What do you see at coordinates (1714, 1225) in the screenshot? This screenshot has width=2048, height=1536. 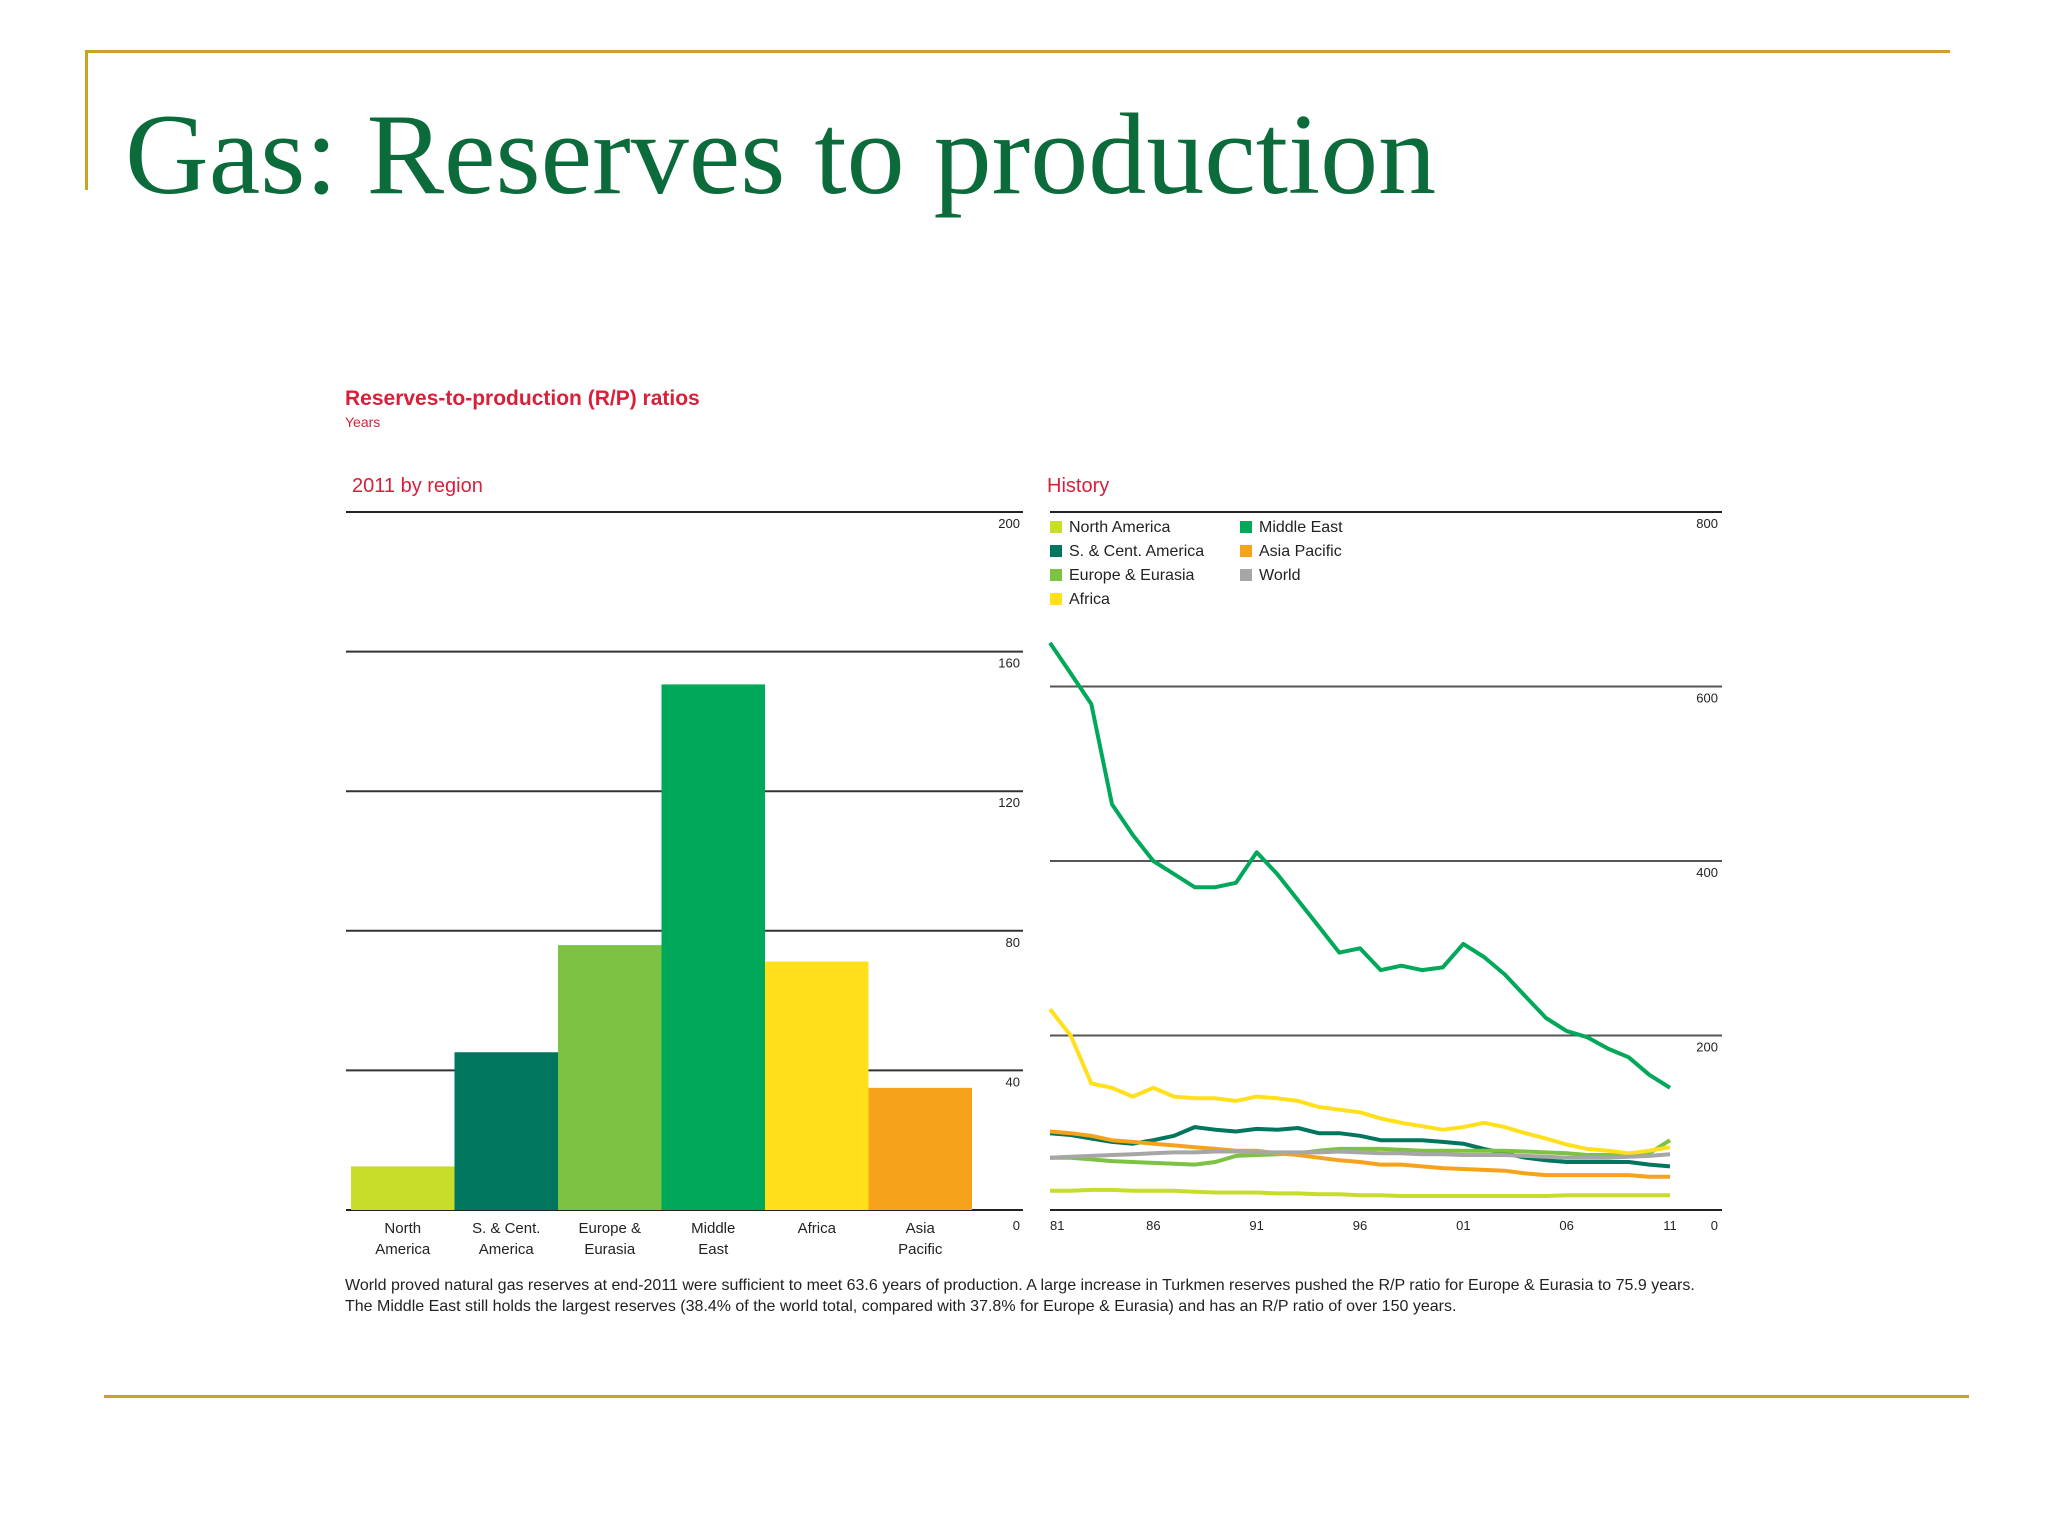 I see `line-y-tick-label: 0` at bounding box center [1714, 1225].